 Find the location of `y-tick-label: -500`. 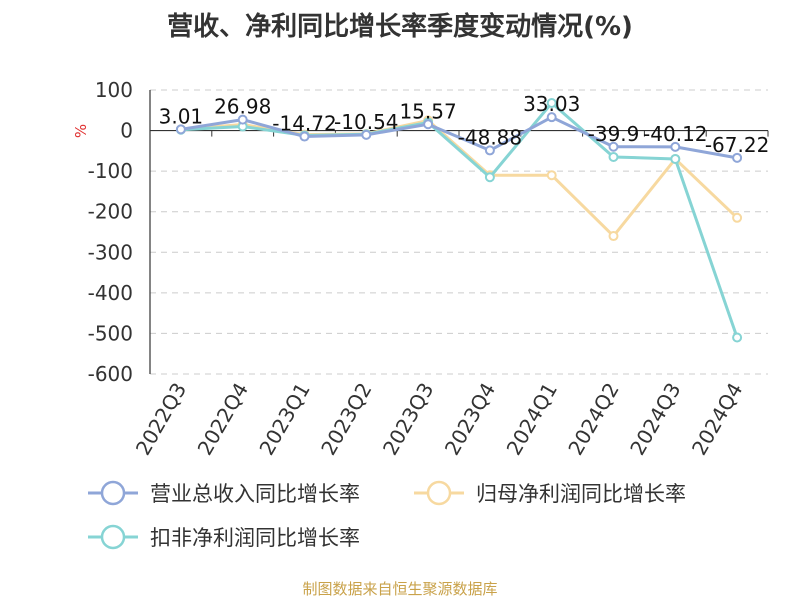

y-tick-label: -500 is located at coordinates (110, 333).